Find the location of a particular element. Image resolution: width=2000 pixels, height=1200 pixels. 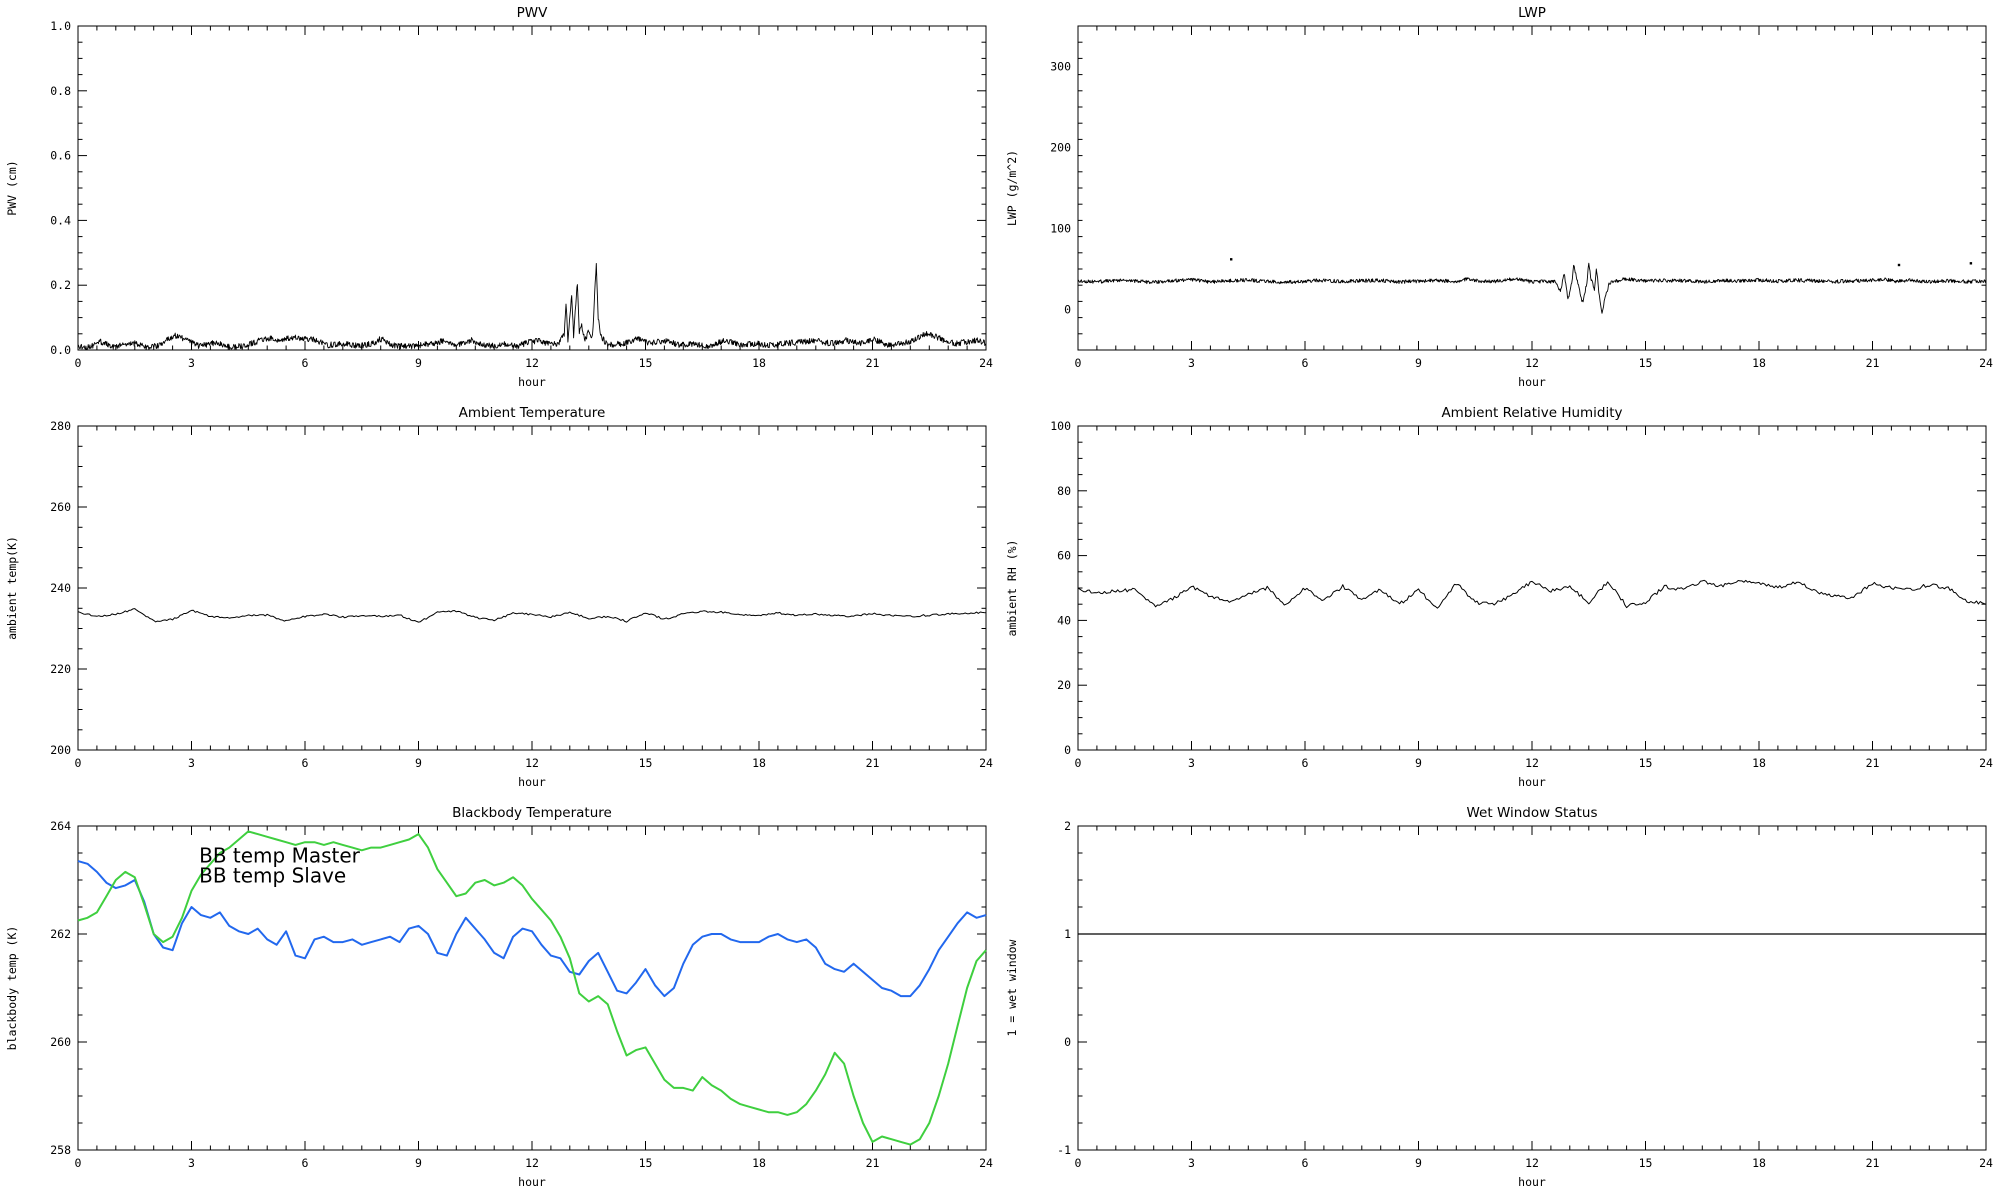

ambient-temp-curve is located at coordinates (532, 615).